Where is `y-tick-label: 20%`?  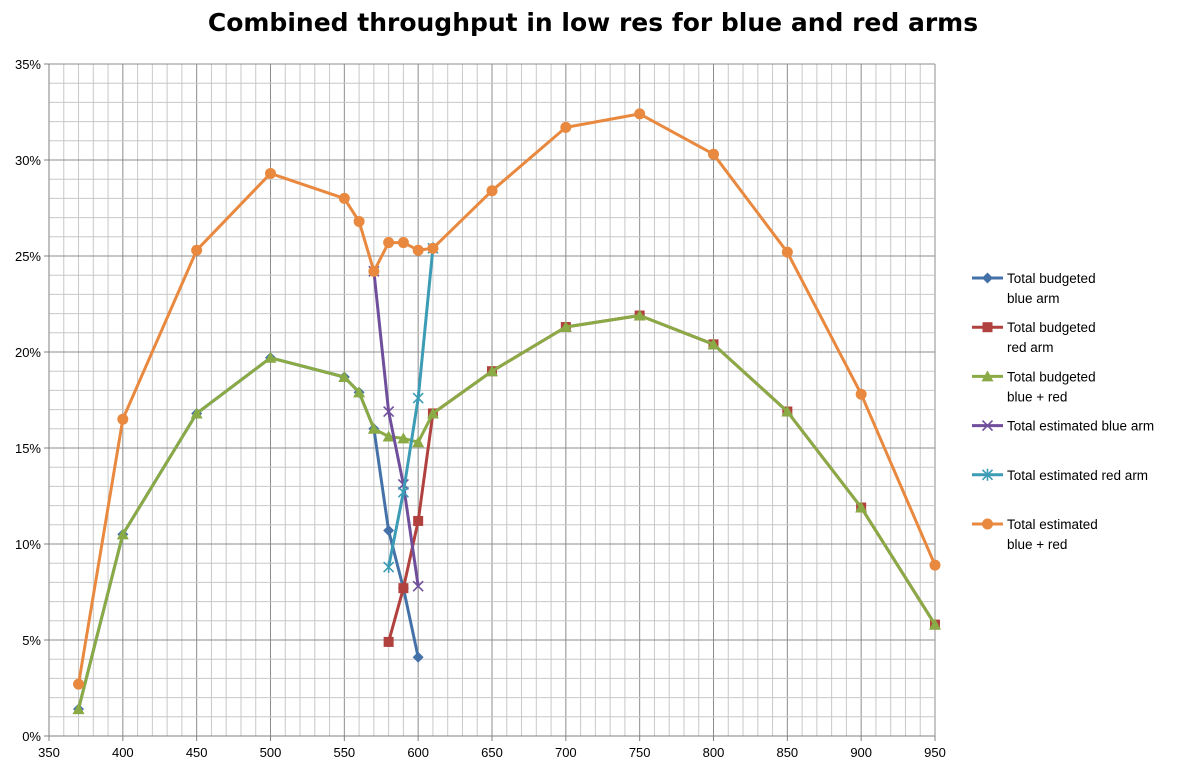 y-tick-label: 20% is located at coordinates (28, 352).